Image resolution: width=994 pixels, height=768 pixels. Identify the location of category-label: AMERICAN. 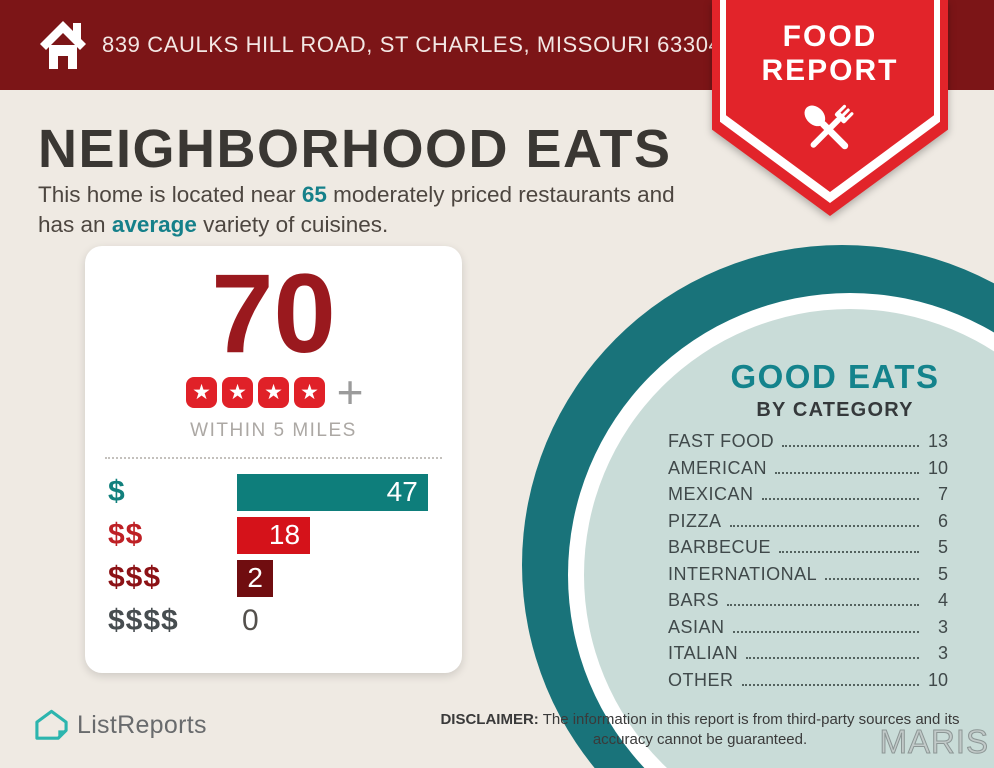
(718, 467).